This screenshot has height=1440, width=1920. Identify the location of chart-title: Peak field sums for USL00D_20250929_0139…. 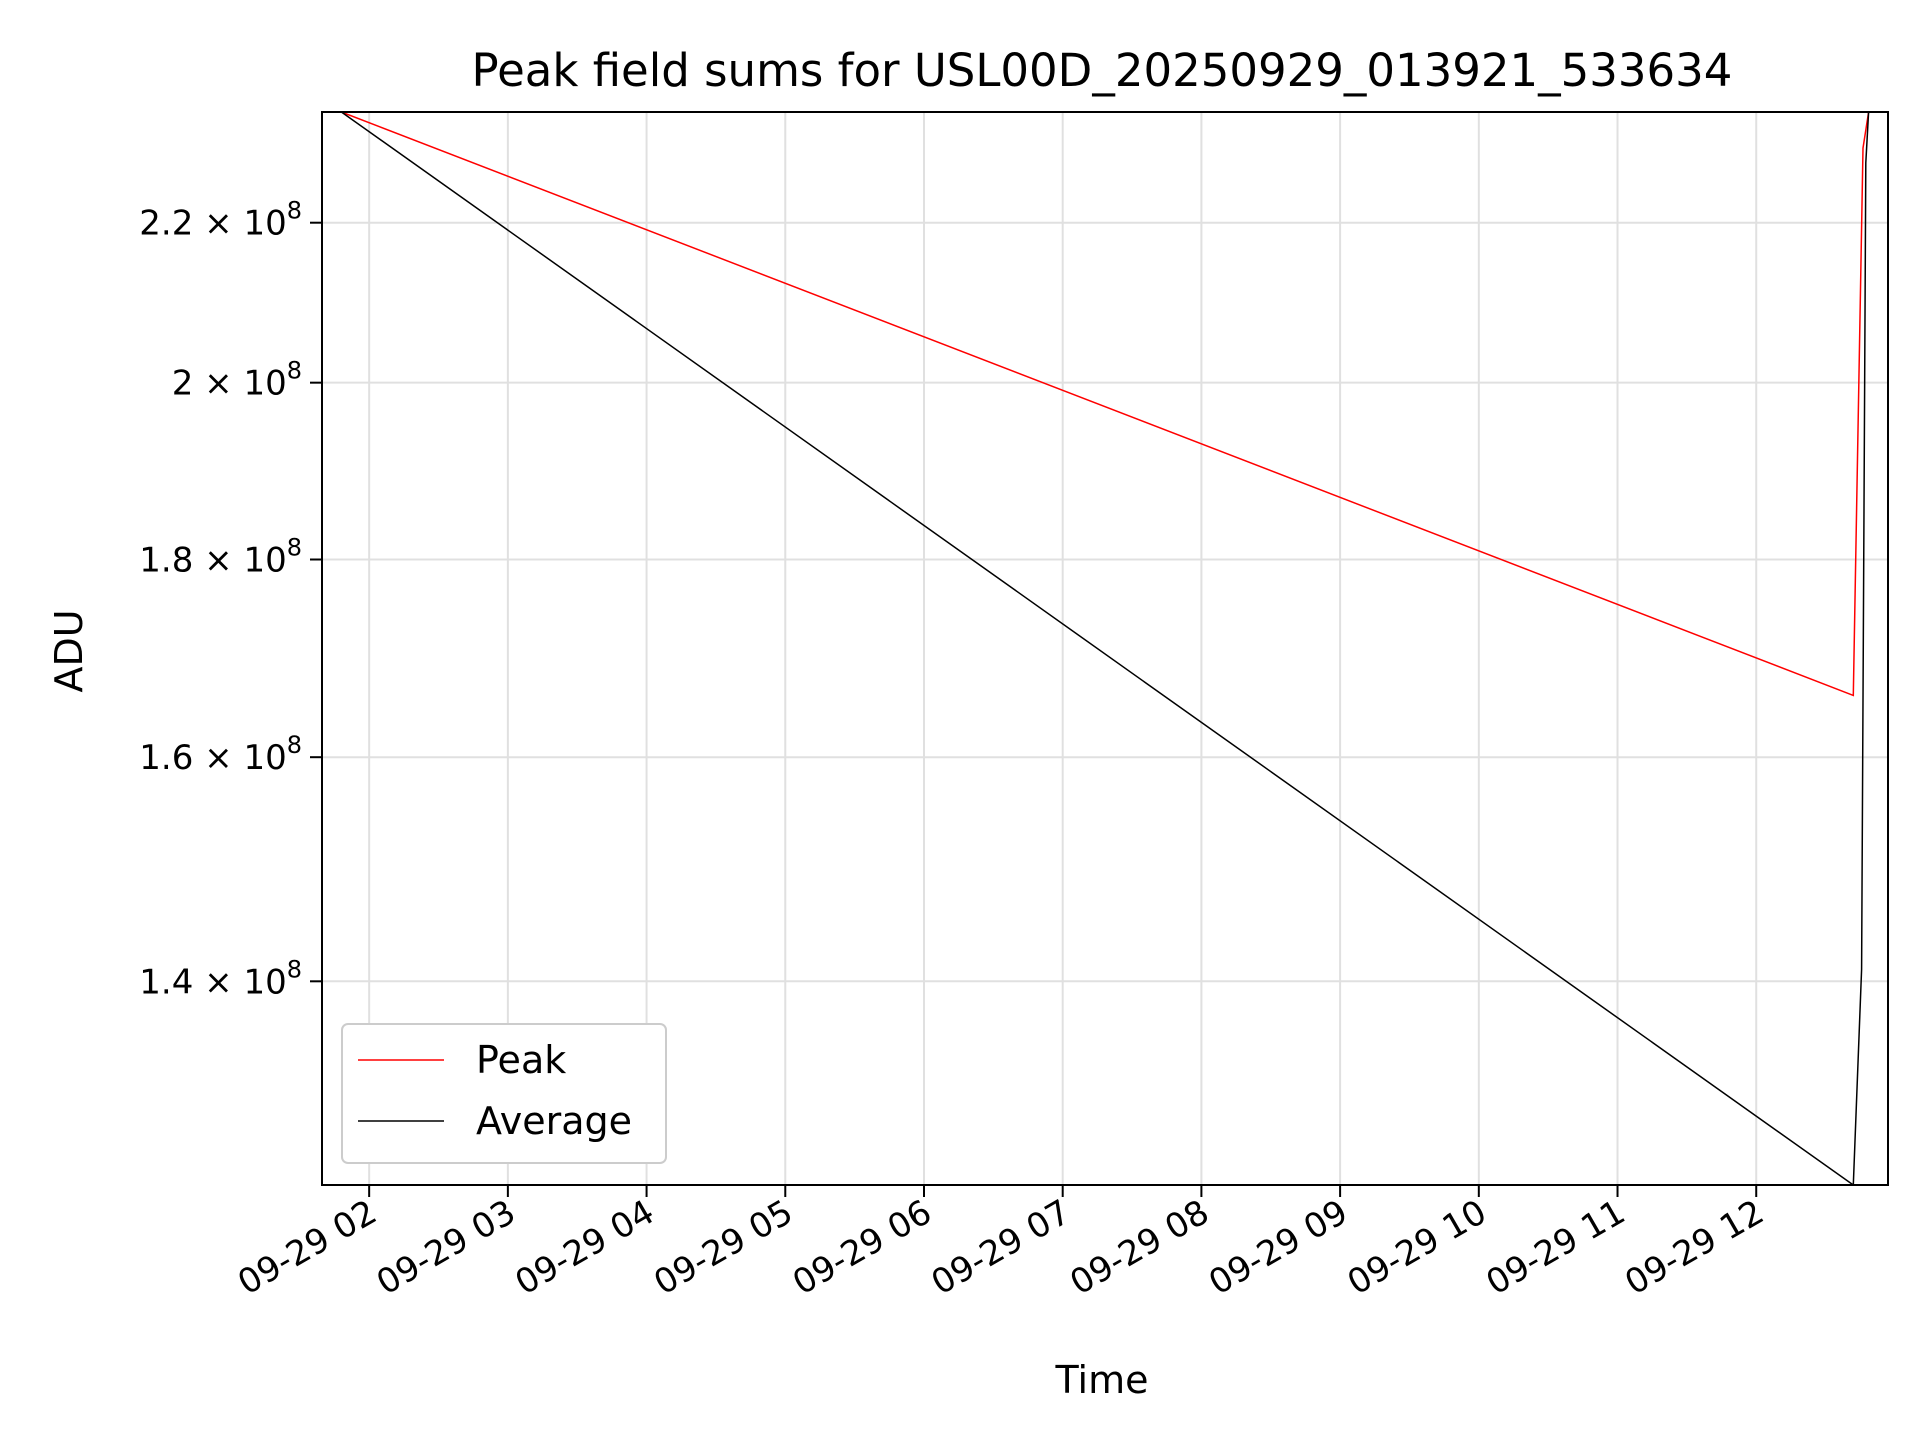
(1102, 70).